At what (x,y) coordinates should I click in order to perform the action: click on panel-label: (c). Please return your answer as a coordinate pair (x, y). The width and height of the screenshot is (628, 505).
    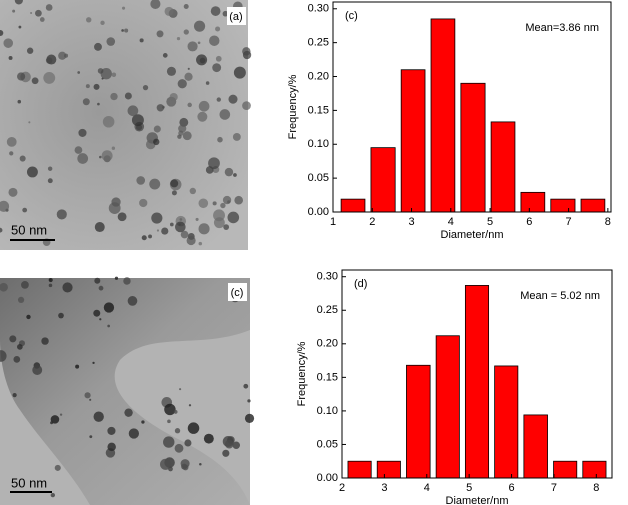
    Looking at the image, I should click on (237, 293).